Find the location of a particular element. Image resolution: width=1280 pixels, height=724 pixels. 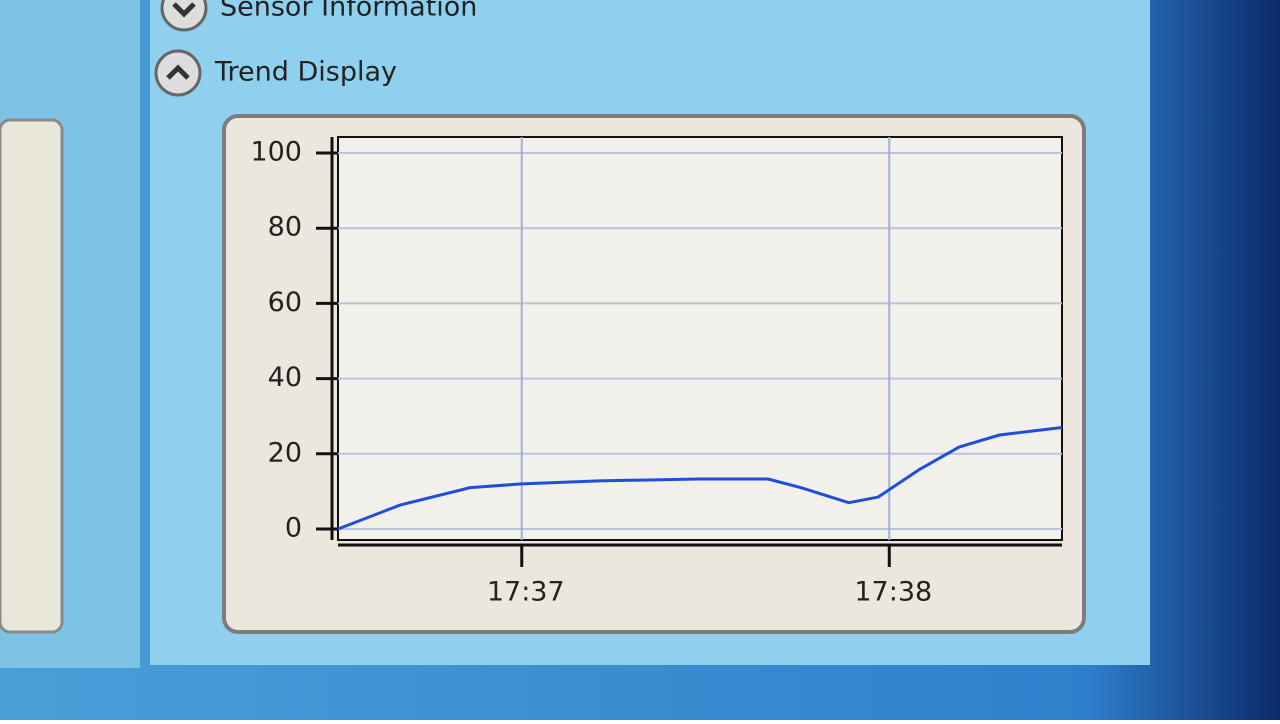

trend-line is located at coordinates (700, 478).